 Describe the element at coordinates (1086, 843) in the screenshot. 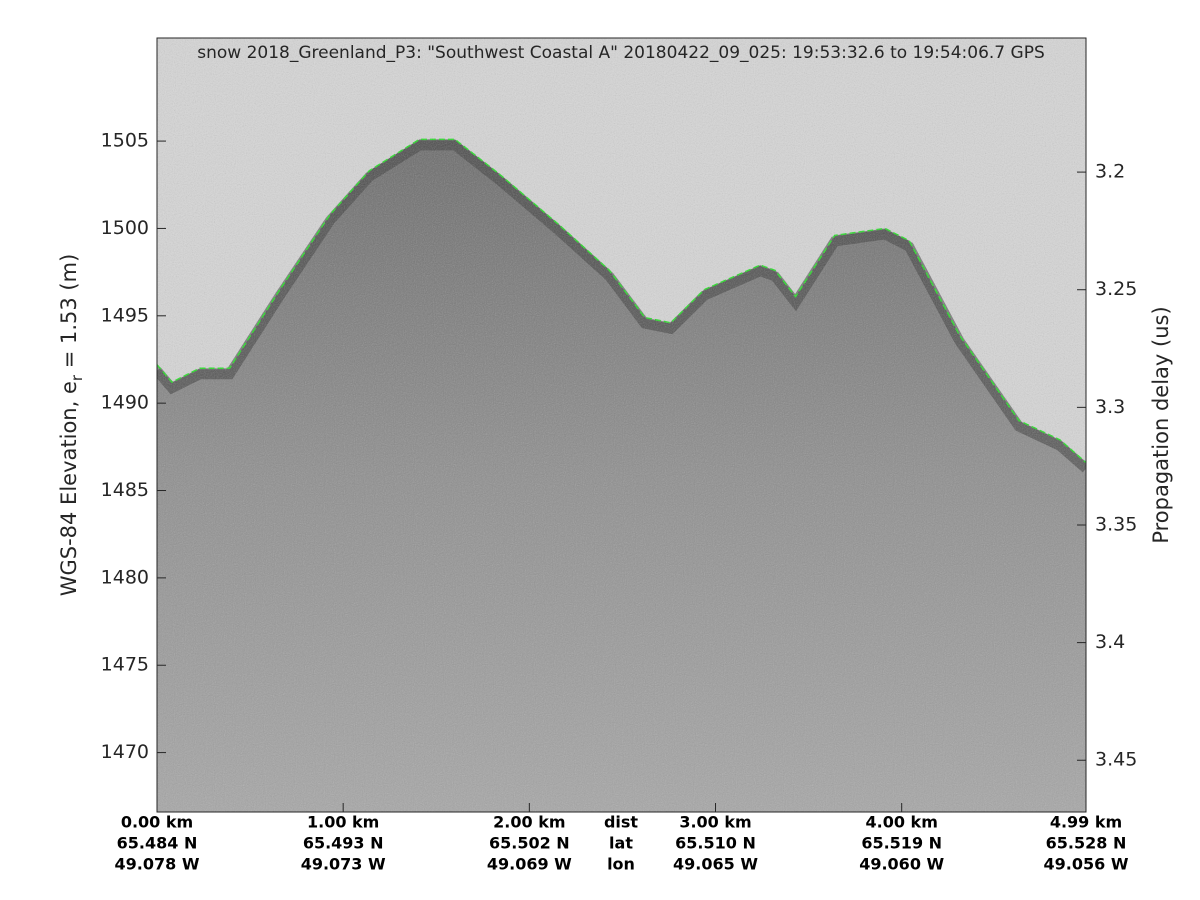

I see `x-tick-lat: 65.528 N` at that location.